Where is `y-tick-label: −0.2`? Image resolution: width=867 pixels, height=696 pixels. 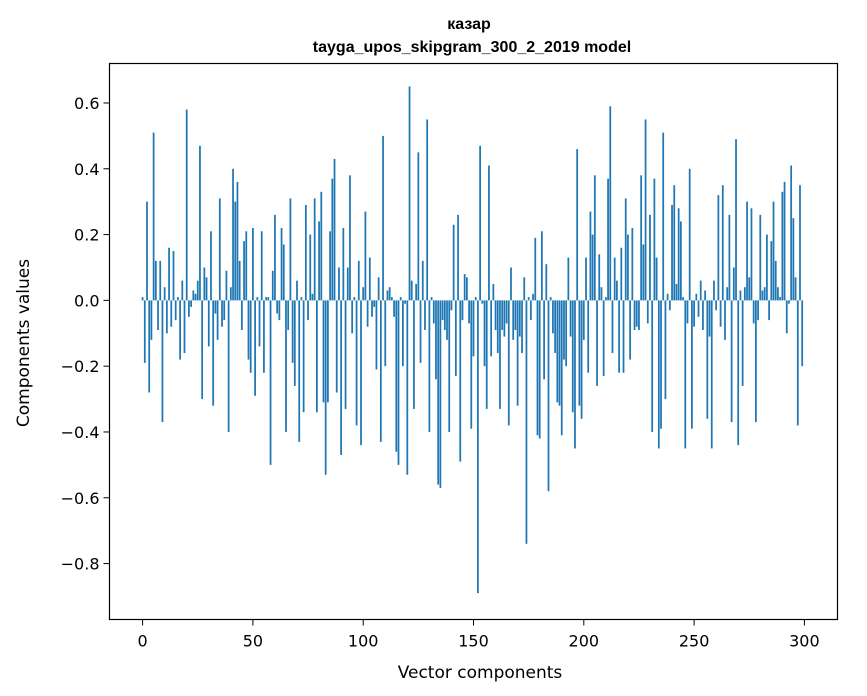 y-tick-label: −0.2 is located at coordinates (80, 366).